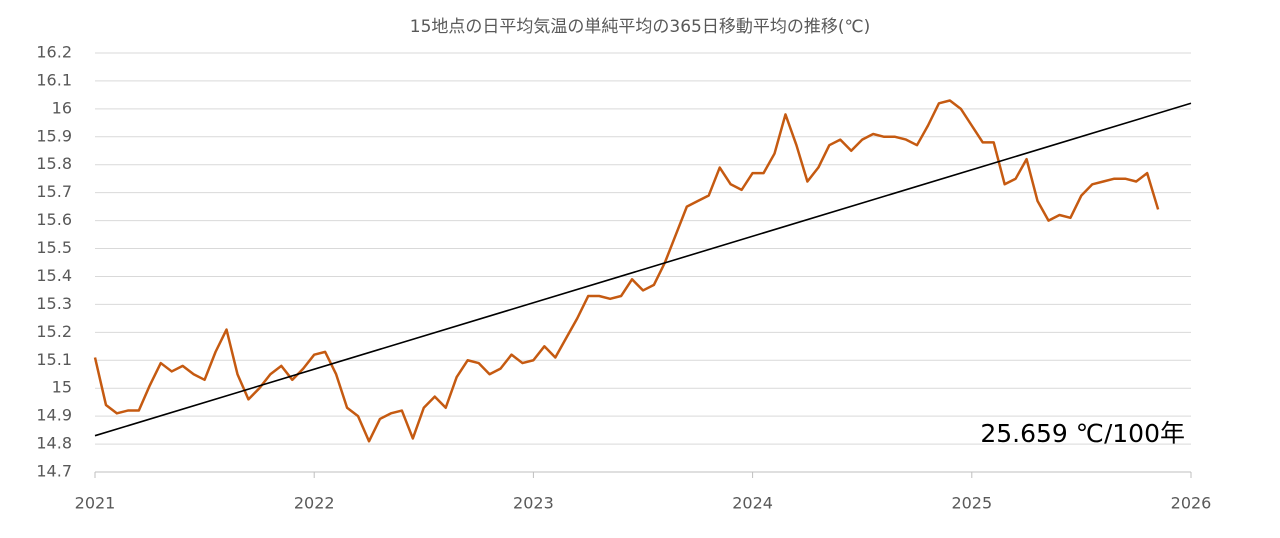  Describe the element at coordinates (54, 303) in the screenshot. I see `y-tick-label: 15.3` at that location.